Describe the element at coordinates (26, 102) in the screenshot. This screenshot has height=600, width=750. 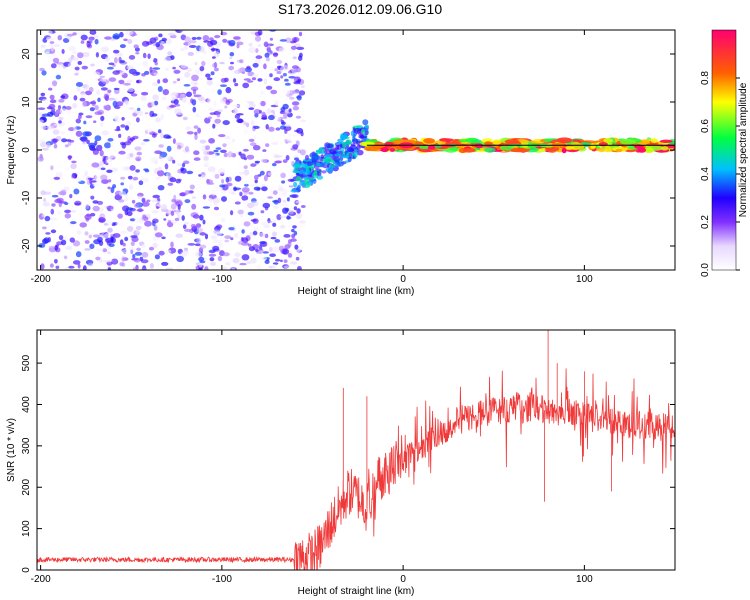
I see `y-tick-label: 10` at that location.